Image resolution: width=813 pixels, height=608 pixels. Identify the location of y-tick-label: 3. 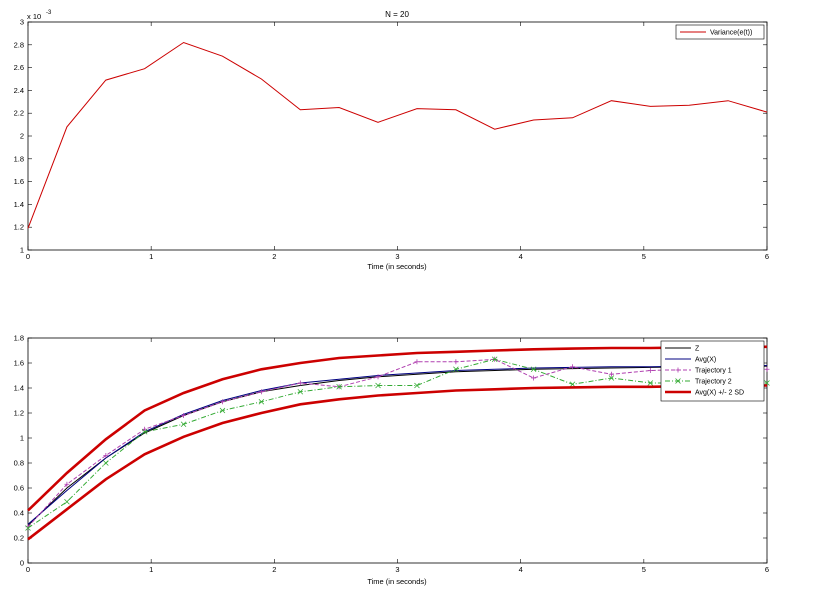
(22, 22).